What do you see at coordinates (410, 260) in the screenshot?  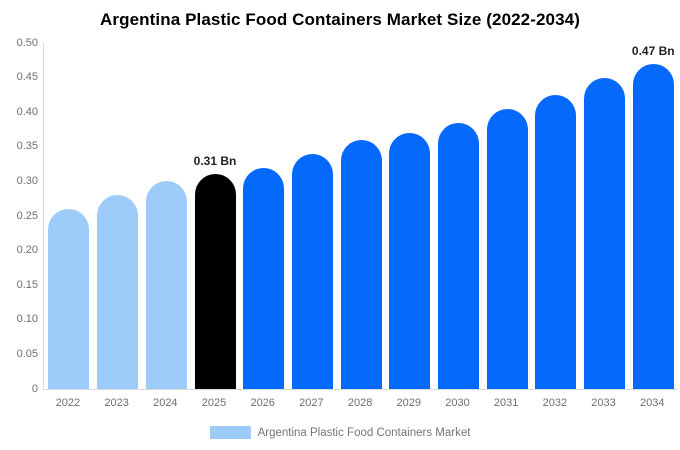 I see `bar-2029` at bounding box center [410, 260].